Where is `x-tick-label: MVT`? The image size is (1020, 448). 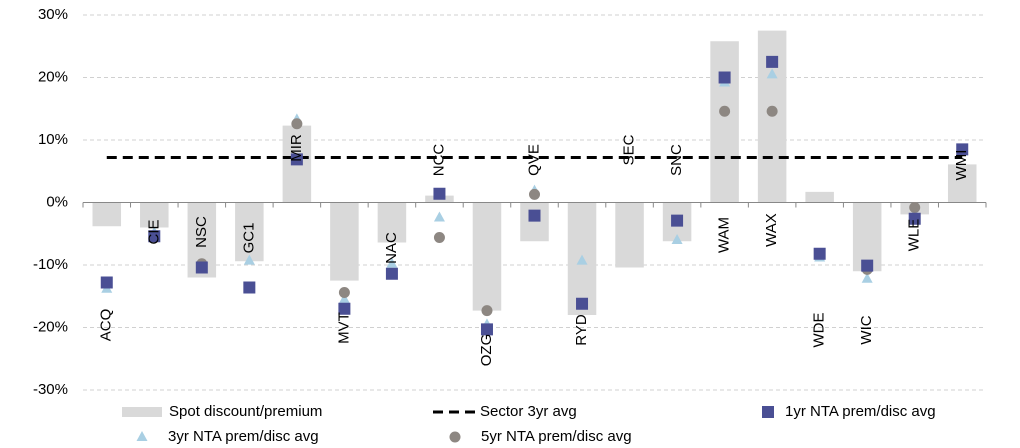 x-tick-label: MVT is located at coordinates (343, 328).